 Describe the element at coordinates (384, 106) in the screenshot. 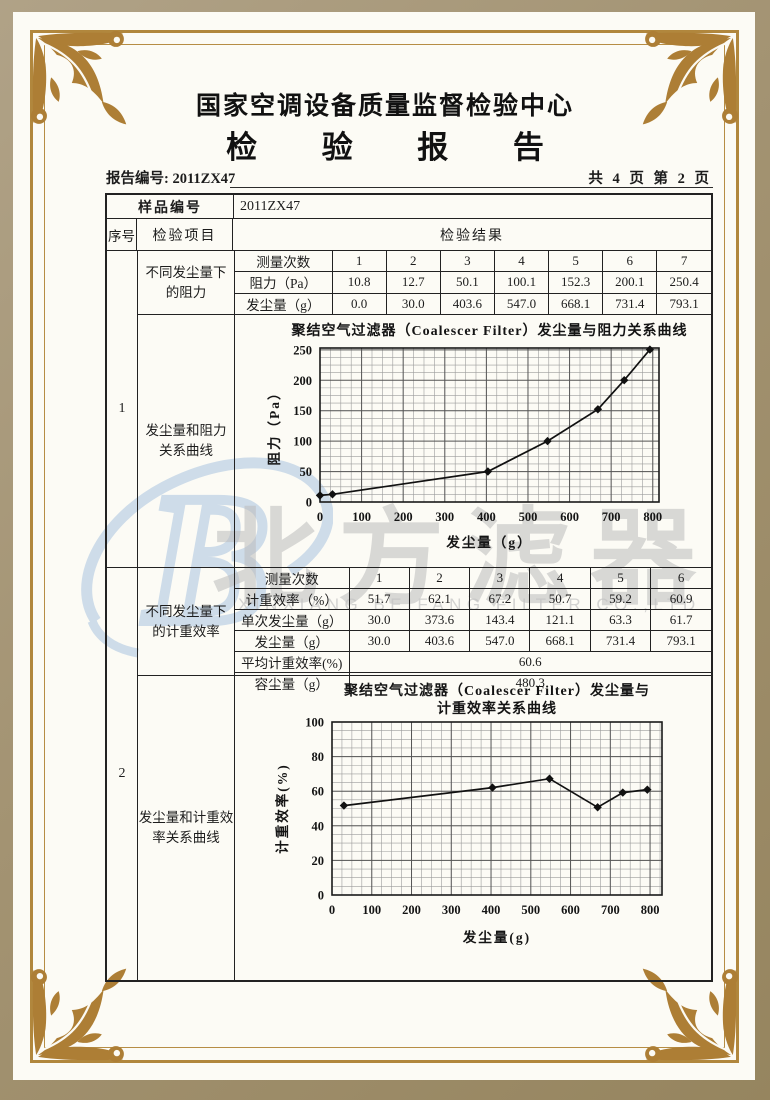

I see `org-title: 国家空调设备质量监督检验中心` at that location.